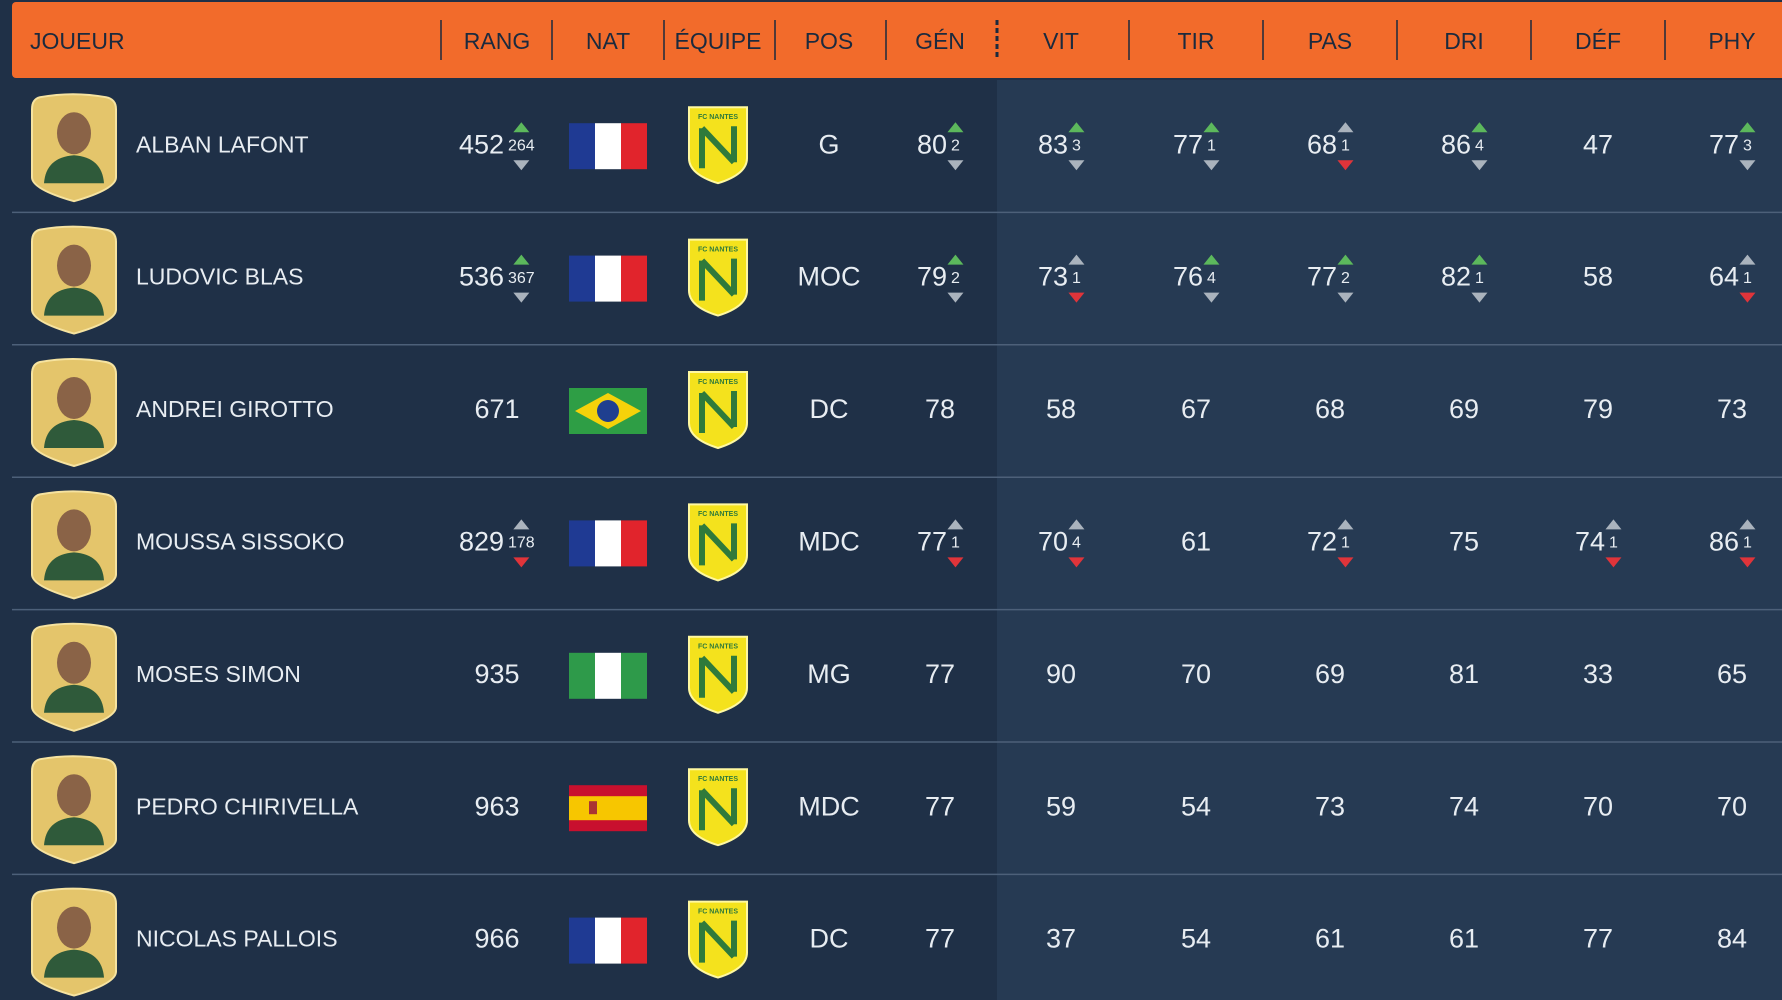  I want to click on stat-value: 935, so click(496, 674).